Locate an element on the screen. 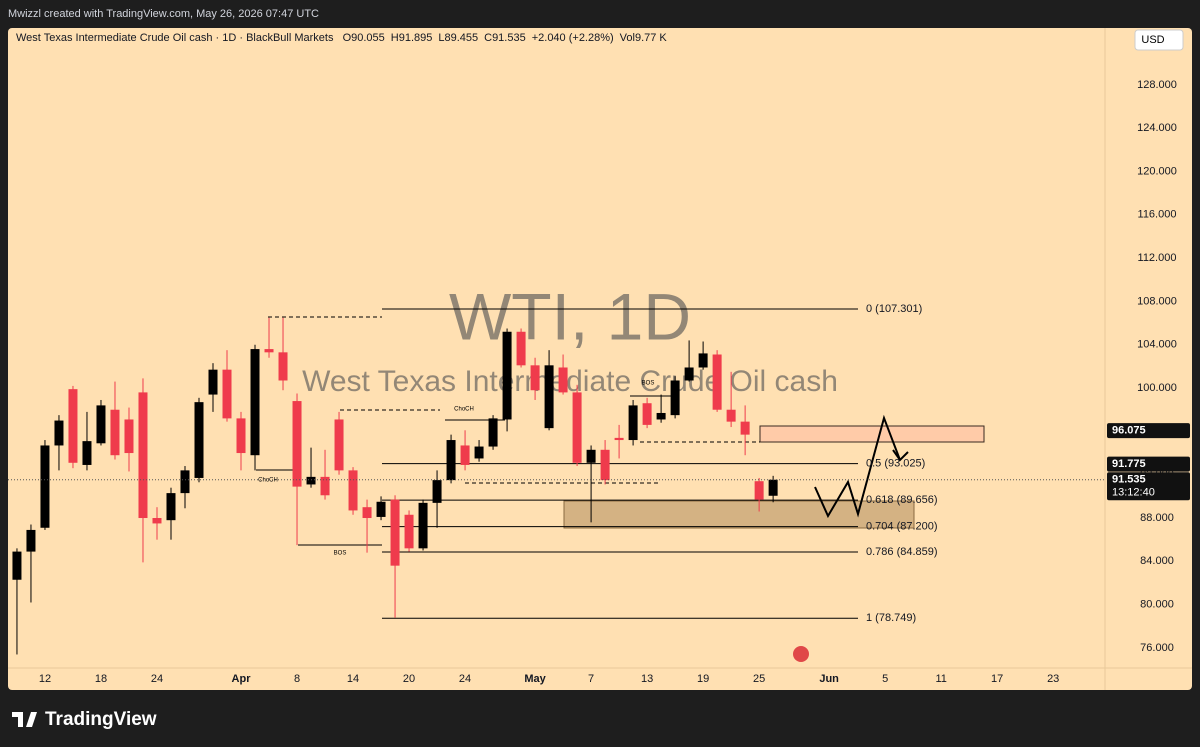  fib-label: 0 (107.301) is located at coordinates (894, 309).